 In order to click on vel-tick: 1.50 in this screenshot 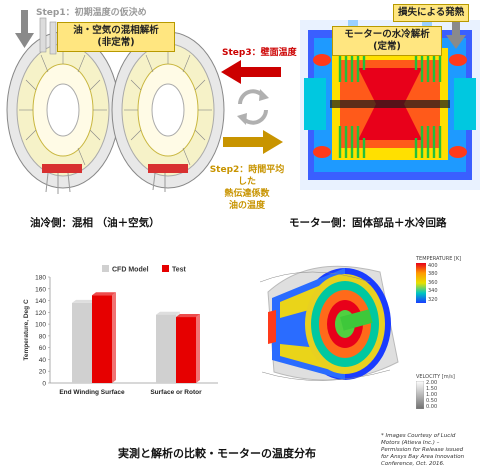, I will do `click(432, 389)`.